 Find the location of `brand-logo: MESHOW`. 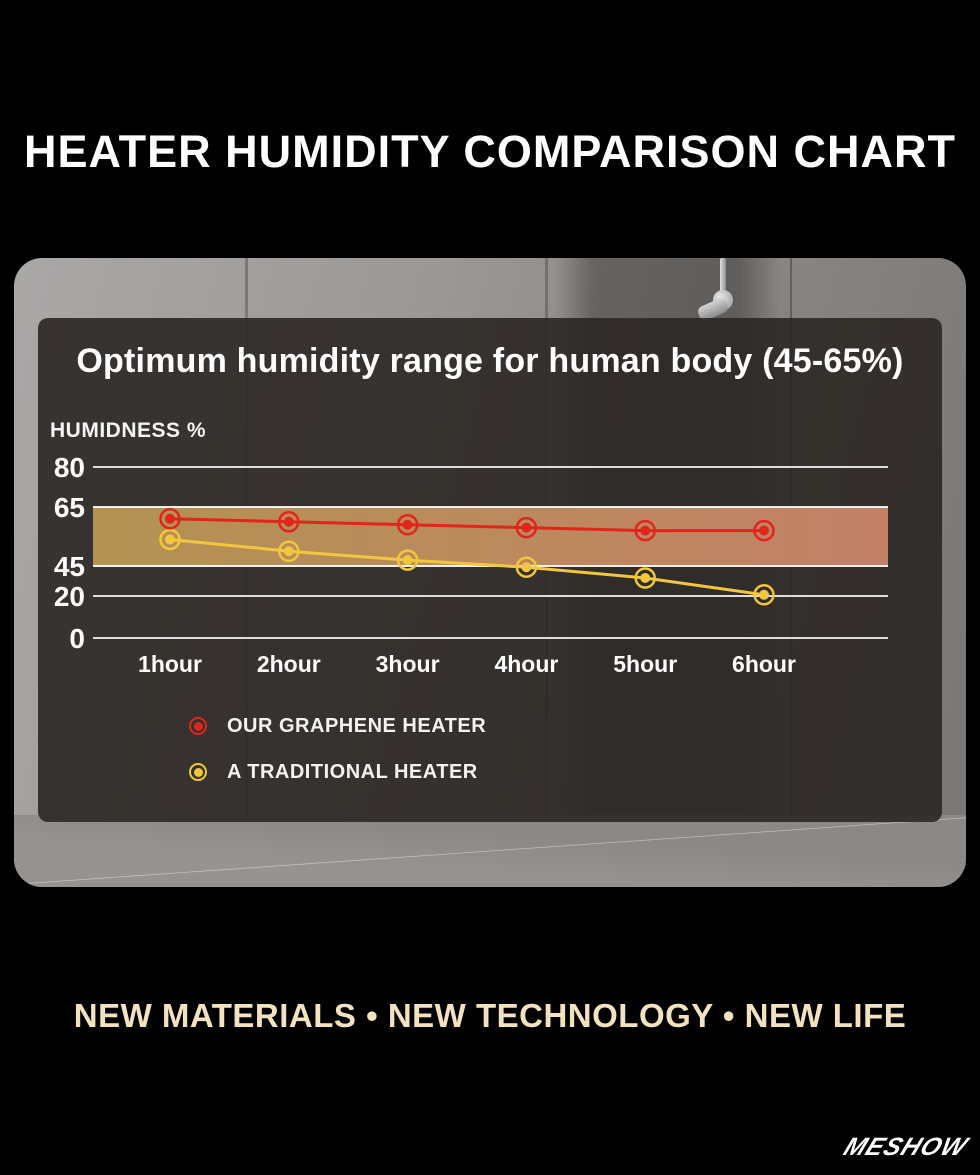

brand-logo: MESHOW is located at coordinates (905, 1147).